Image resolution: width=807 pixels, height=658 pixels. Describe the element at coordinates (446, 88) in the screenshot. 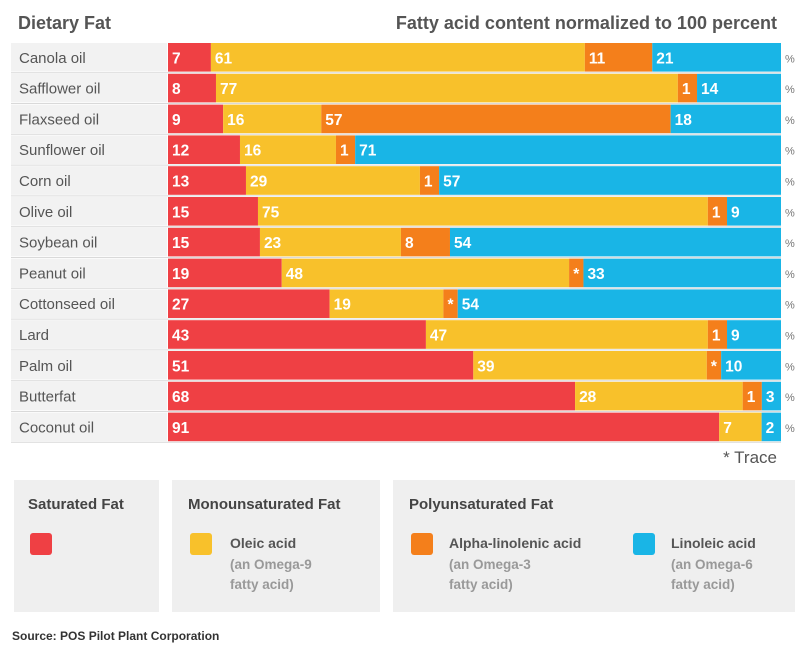

I see `bar-oleic-acid-safflower-oil` at that location.